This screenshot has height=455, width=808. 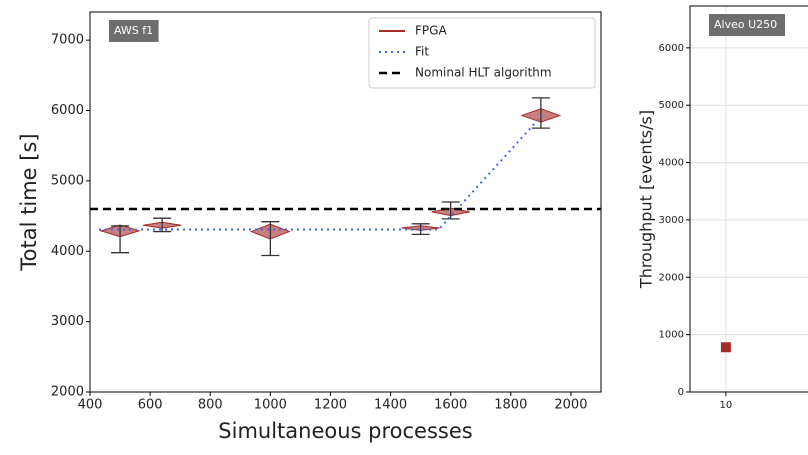 What do you see at coordinates (646, 199) in the screenshot?
I see `y-axis-label: Throughput [events/s]` at bounding box center [646, 199].